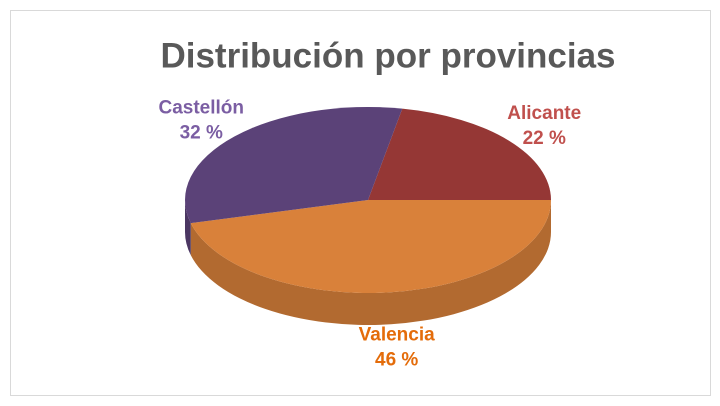 The width and height of the screenshot is (720, 406). What do you see at coordinates (201, 107) in the screenshot?
I see `data-label-name: Castellón` at bounding box center [201, 107].